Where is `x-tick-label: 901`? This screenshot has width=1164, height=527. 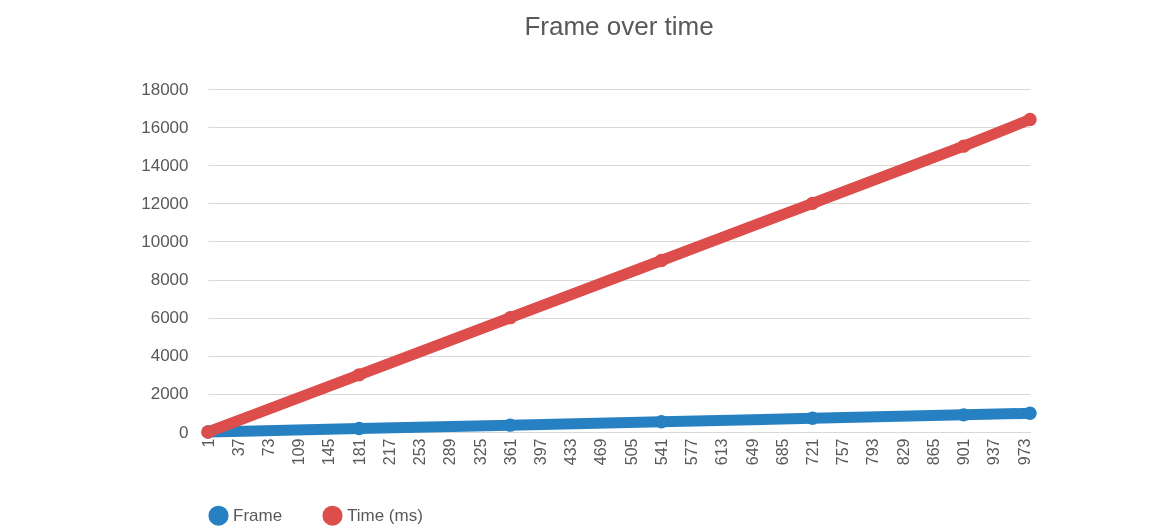 x-tick-label: 901 is located at coordinates (964, 452).